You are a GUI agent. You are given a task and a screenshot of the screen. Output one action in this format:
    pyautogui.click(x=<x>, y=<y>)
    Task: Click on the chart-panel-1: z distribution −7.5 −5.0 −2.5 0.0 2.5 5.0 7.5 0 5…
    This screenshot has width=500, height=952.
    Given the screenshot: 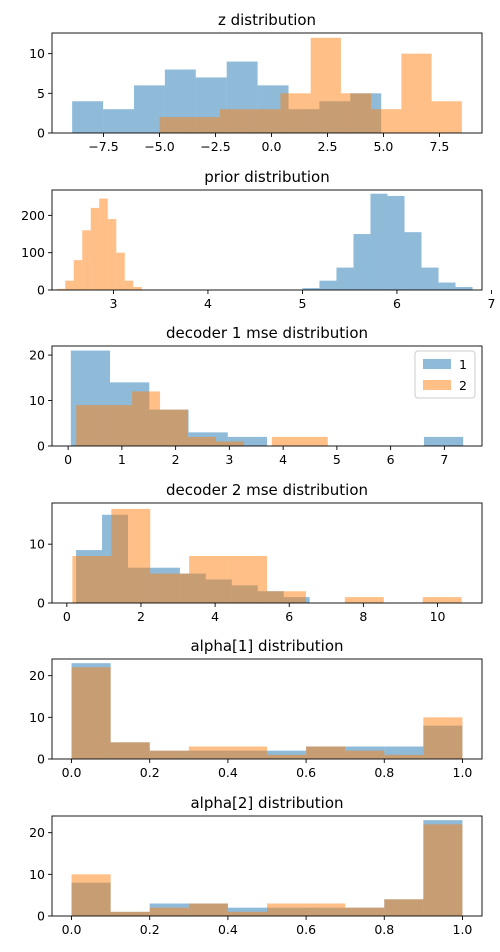 What is the action you would take?
    pyautogui.click(x=256, y=82)
    